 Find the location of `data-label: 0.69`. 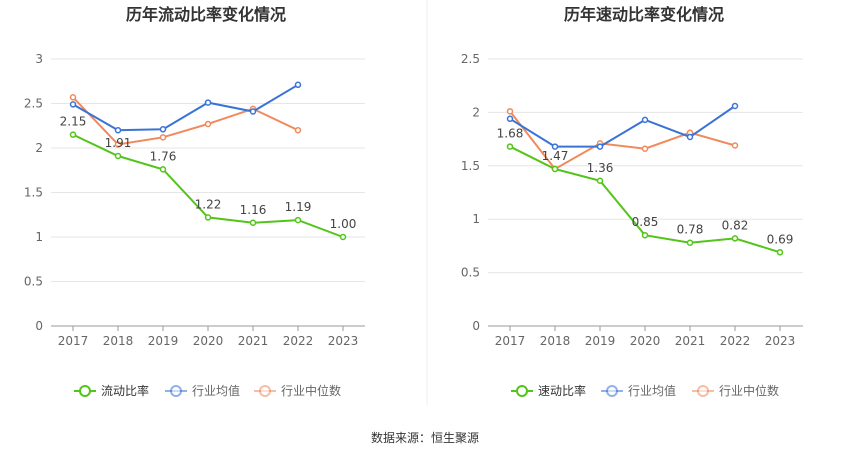

data-label: 0.69 is located at coordinates (780, 239).